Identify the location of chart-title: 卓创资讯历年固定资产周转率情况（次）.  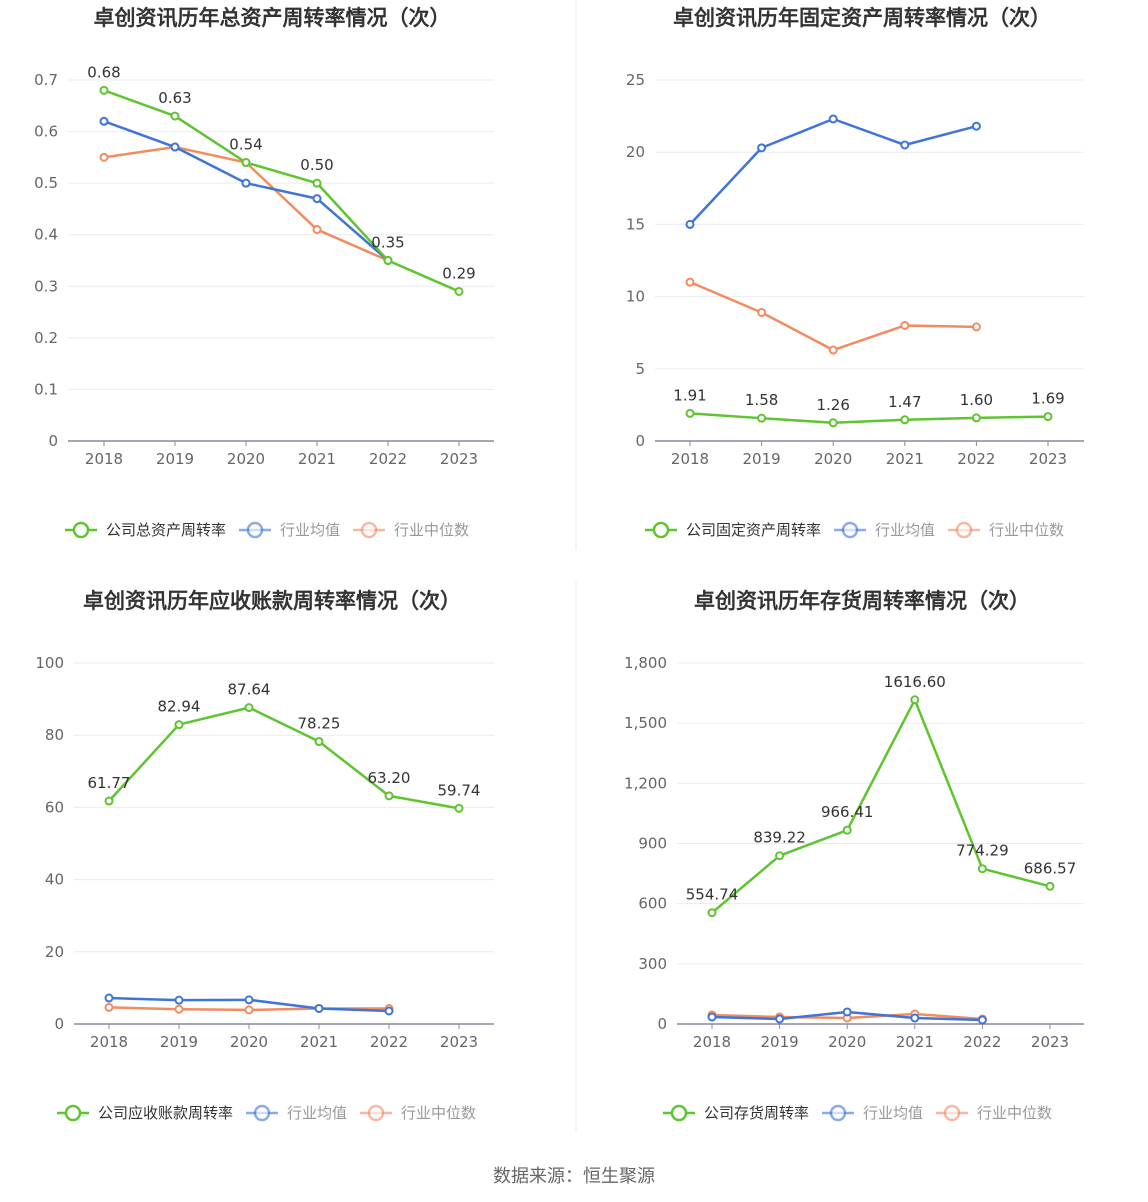
(862, 18).